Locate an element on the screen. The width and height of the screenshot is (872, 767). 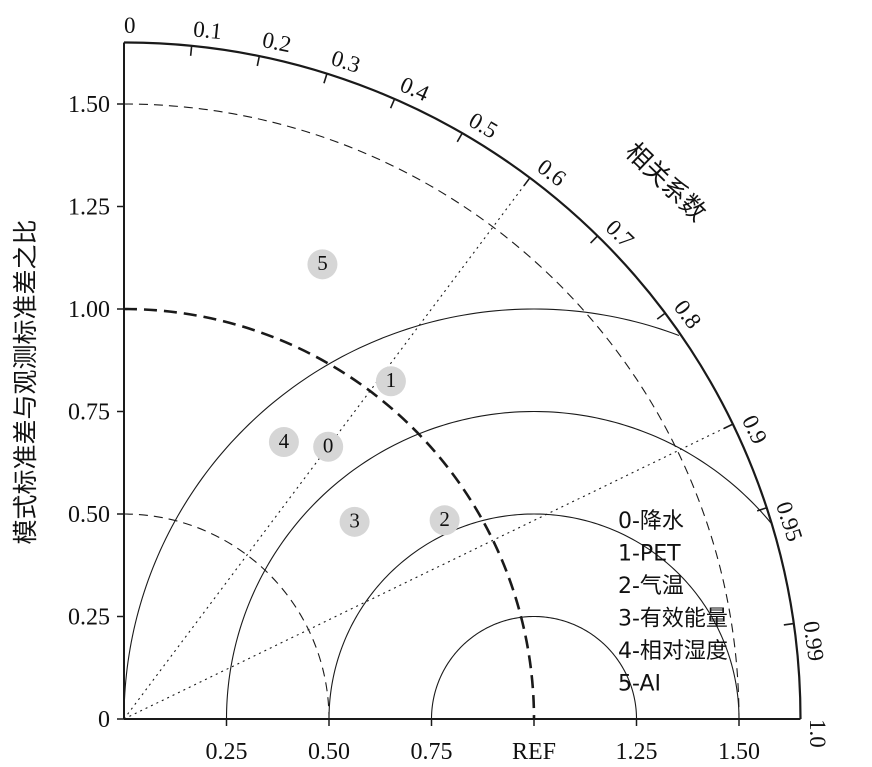
correlation-tick-label: 0.99 is located at coordinates (813, 640).